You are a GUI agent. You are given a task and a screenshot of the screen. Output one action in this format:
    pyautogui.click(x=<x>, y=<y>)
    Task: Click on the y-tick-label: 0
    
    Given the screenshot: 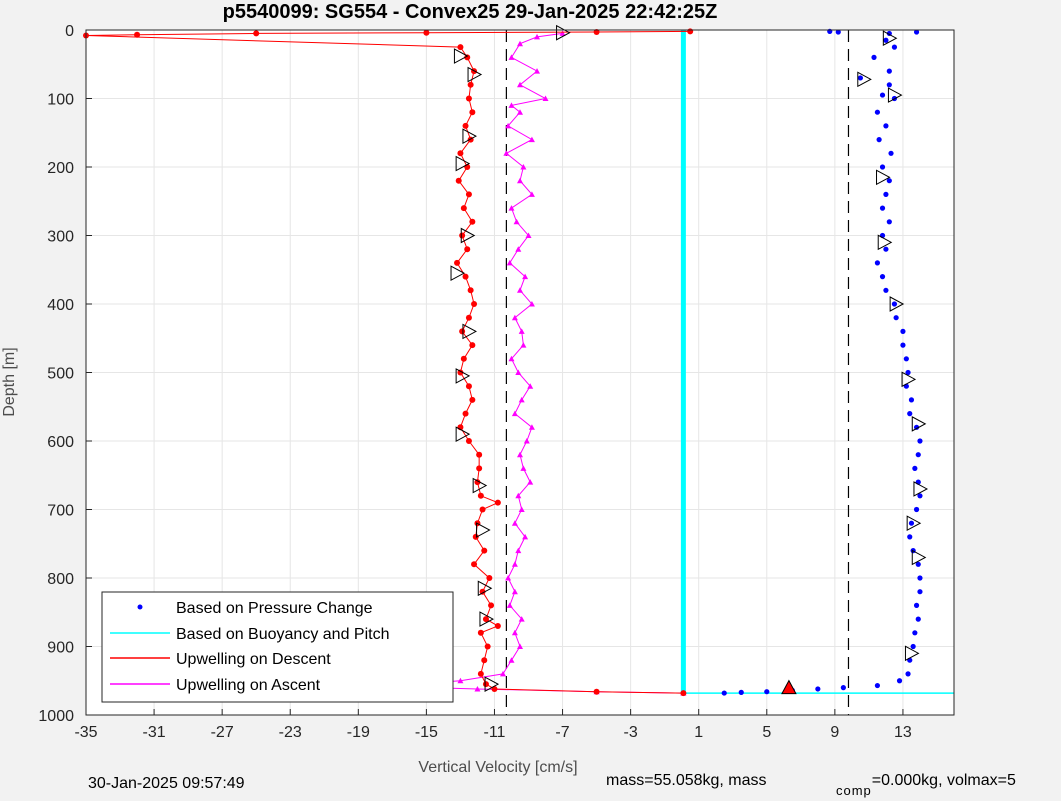 What is the action you would take?
    pyautogui.click(x=69, y=31)
    